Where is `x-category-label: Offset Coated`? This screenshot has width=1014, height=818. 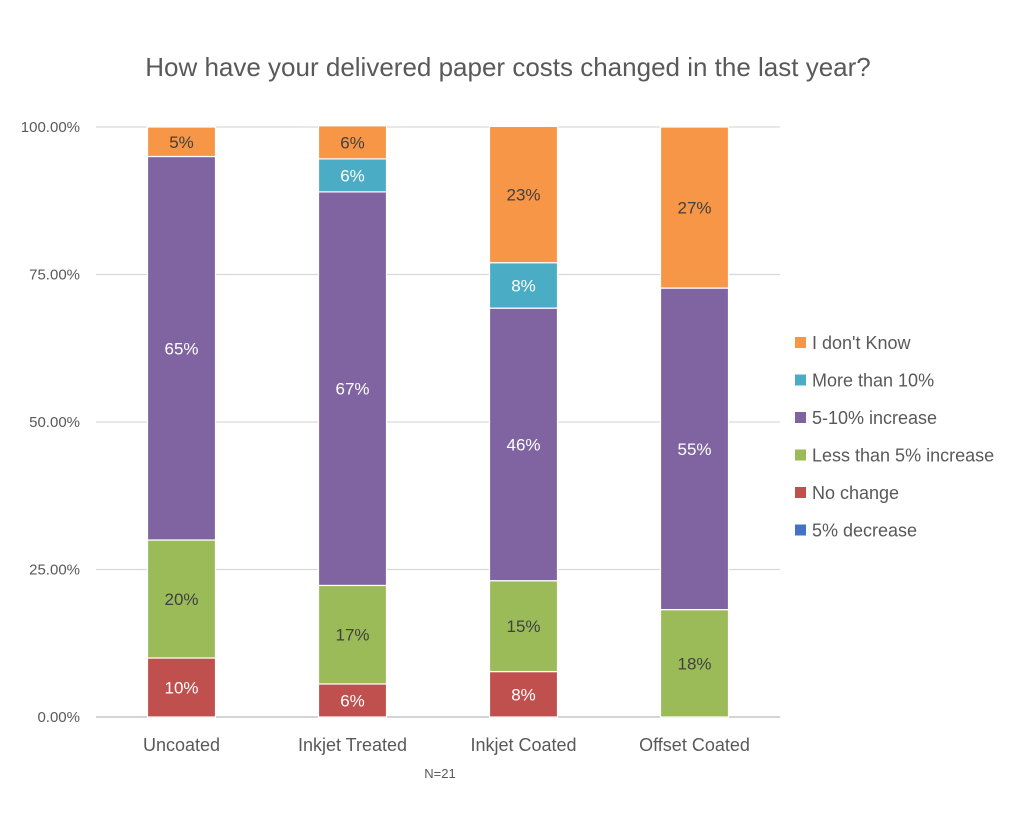 x-category-label: Offset Coated is located at coordinates (694, 745).